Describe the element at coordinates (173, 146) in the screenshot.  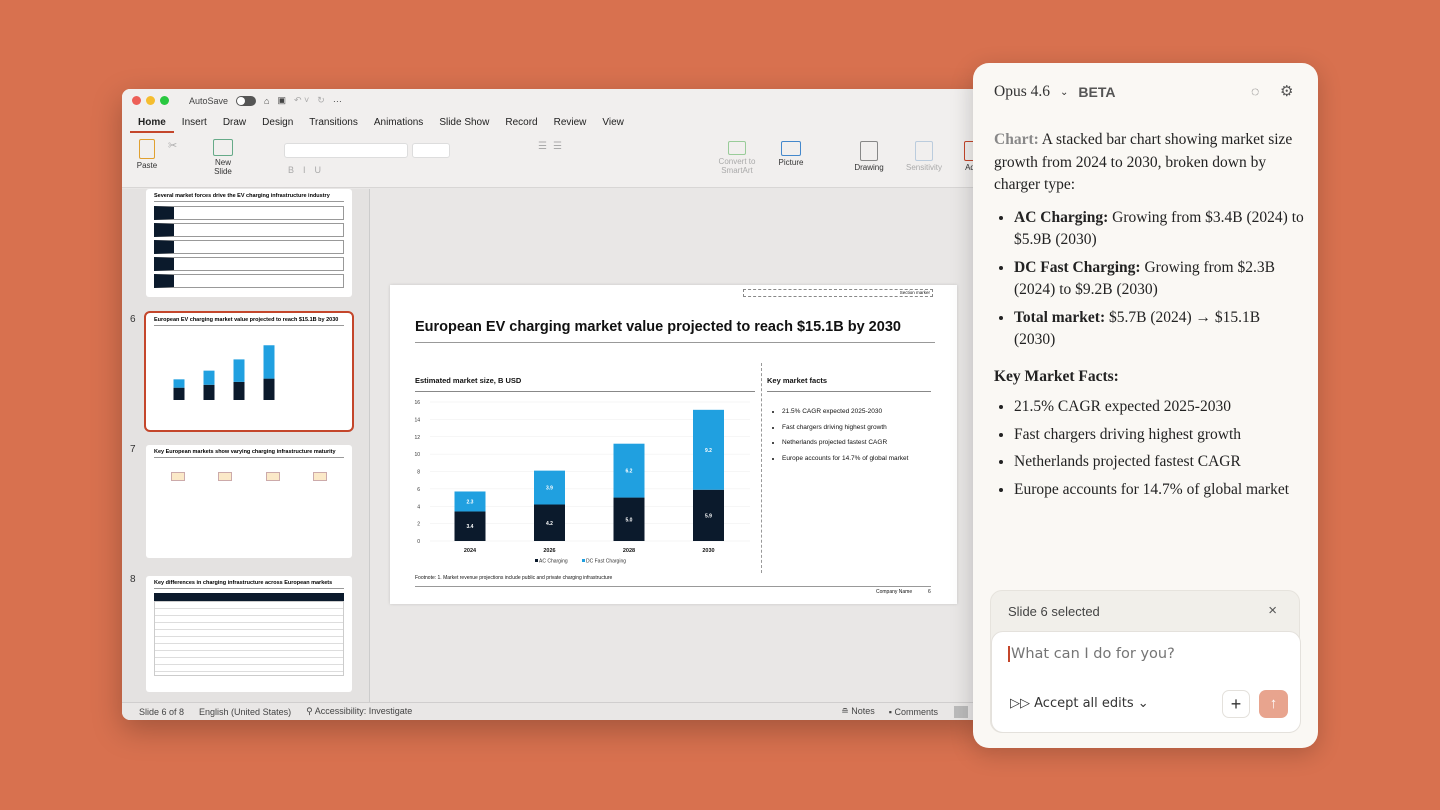
I see `cut-icon: ✂` at that location.